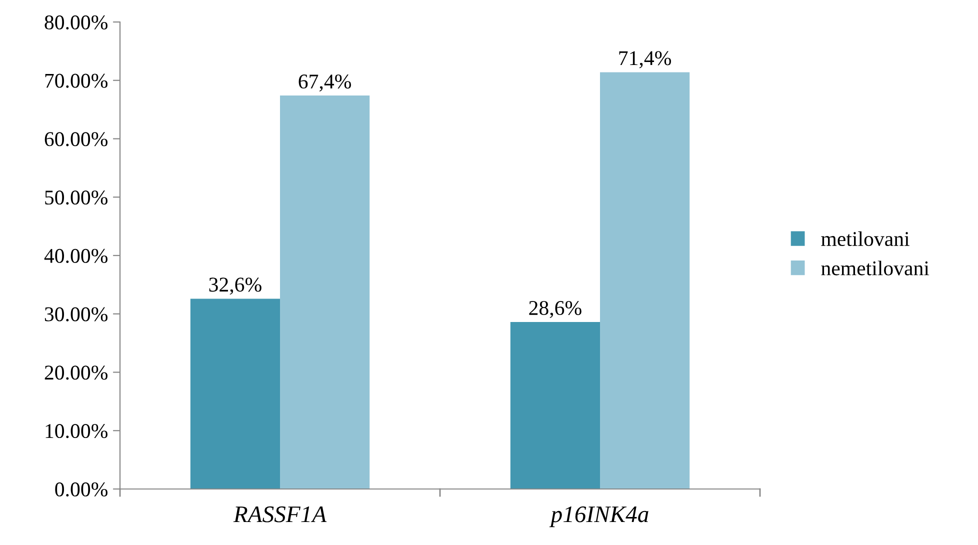 The width and height of the screenshot is (978, 545). What do you see at coordinates (81, 489) in the screenshot?
I see `y-tick-label: 0.00%` at bounding box center [81, 489].